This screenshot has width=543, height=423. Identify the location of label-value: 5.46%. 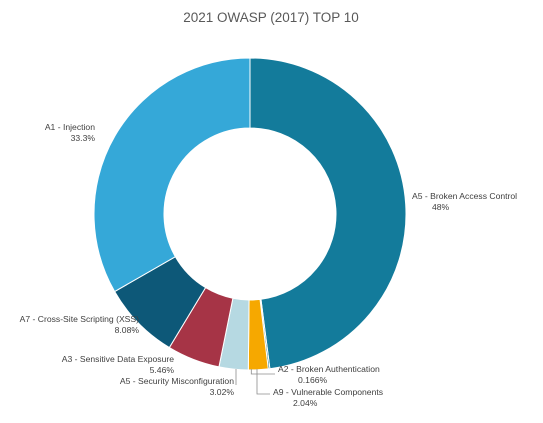
(162, 370).